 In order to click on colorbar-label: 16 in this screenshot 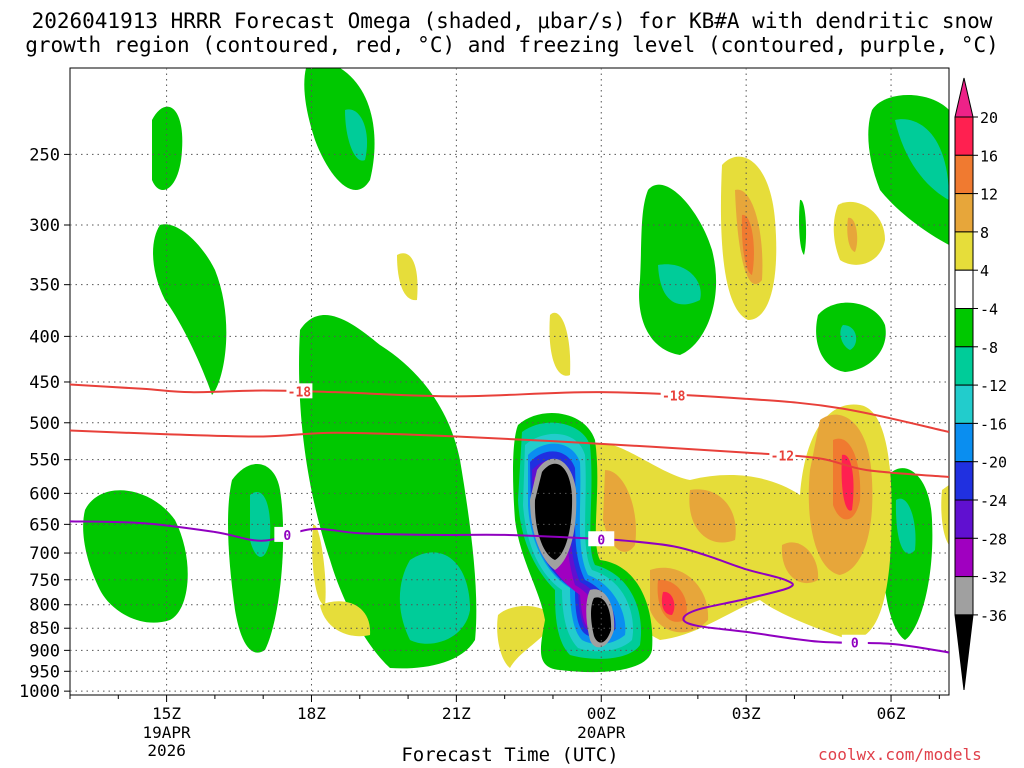, I will do `click(989, 156)`.